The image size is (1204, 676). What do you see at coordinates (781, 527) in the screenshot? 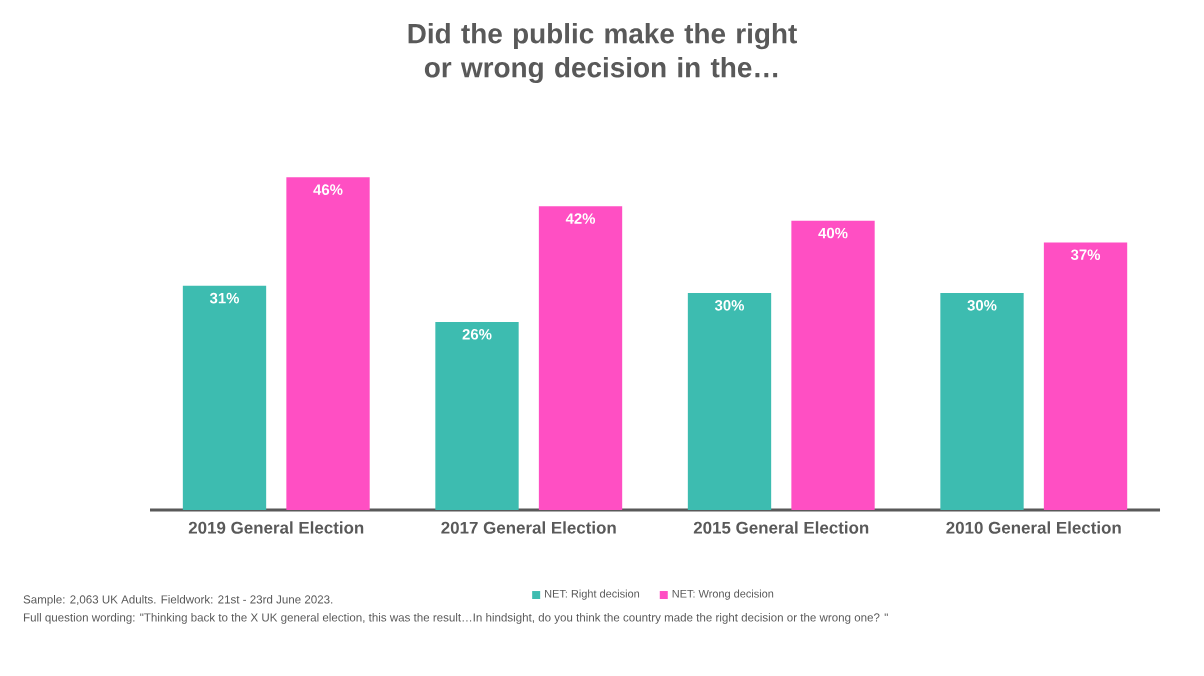
I see `x-tick-label: 2015 General Election` at bounding box center [781, 527].